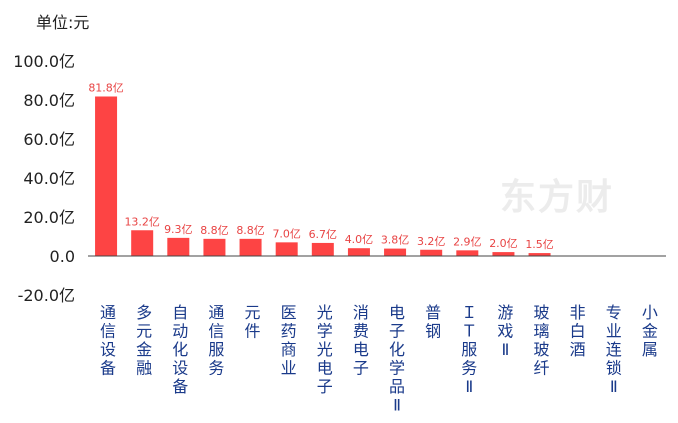 The image size is (678, 423). I want to click on data-label: 81.8亿, so click(106, 87).